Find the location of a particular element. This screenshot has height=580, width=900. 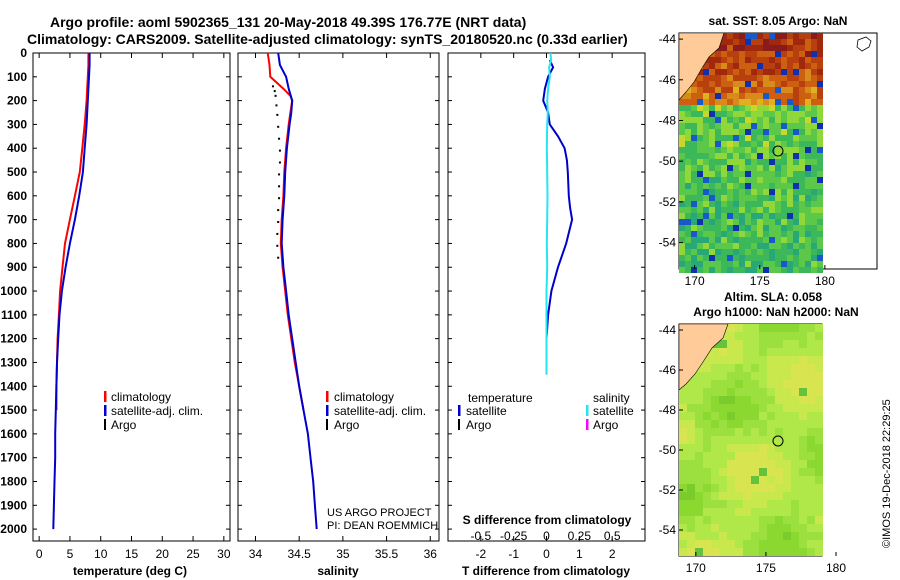

legend-satellite-swatch is located at coordinates (105, 410).